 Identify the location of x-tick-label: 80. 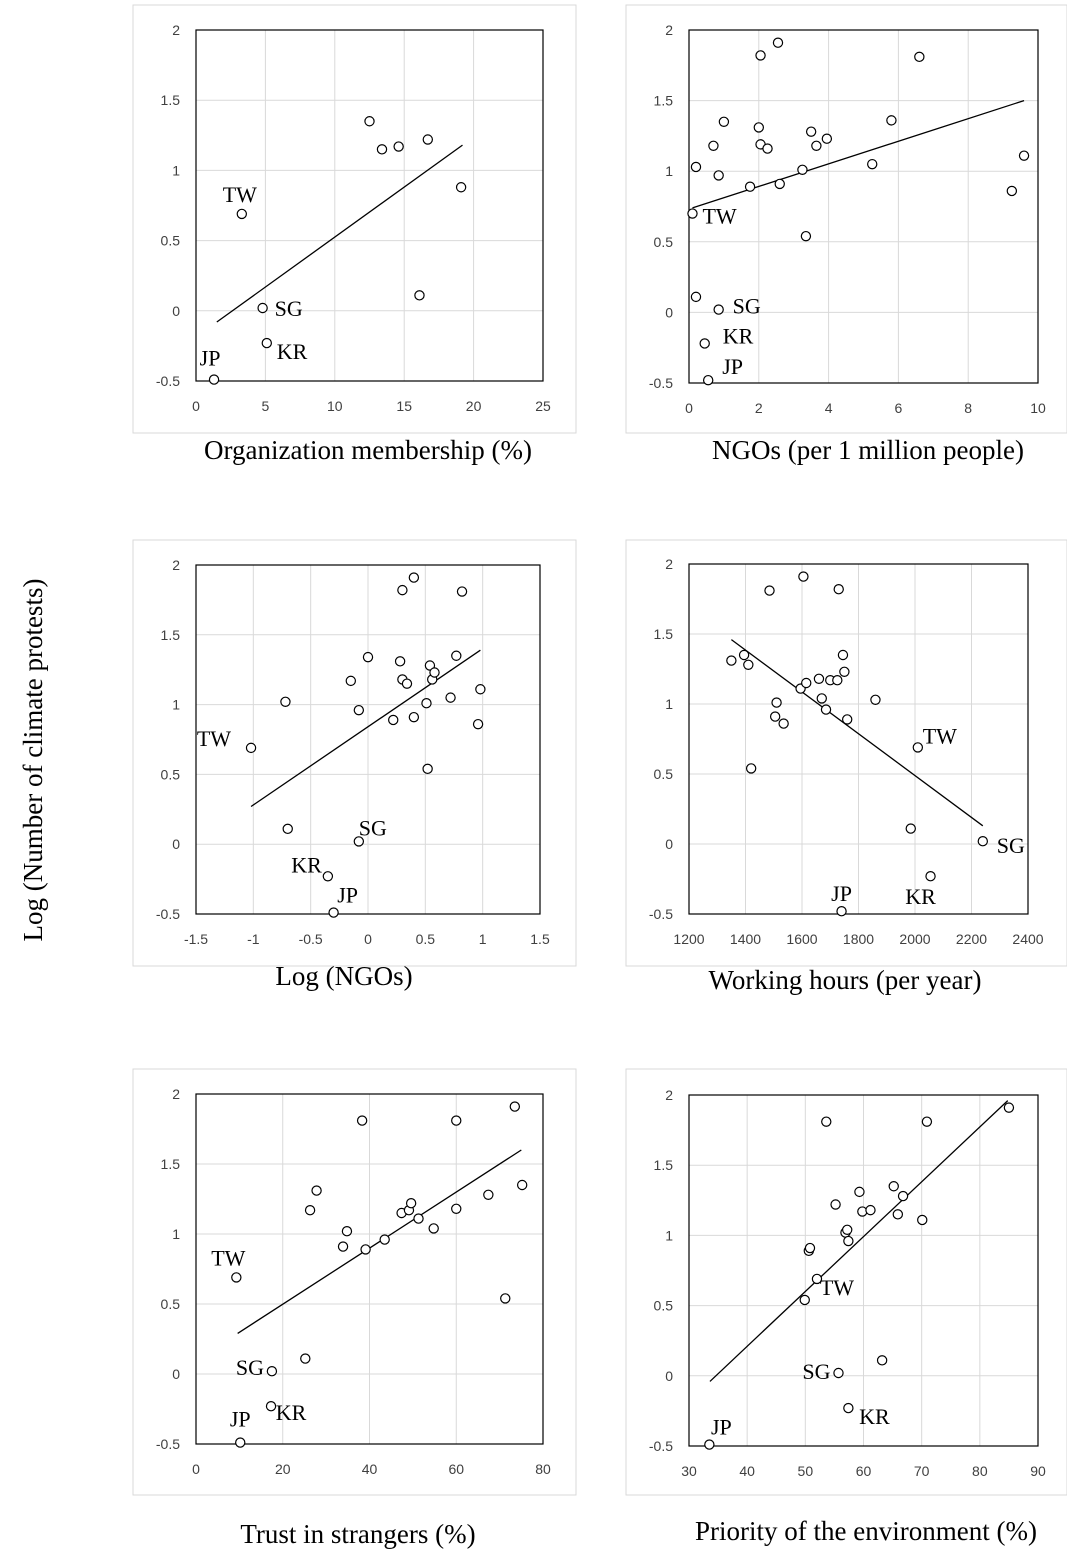
(980, 1471).